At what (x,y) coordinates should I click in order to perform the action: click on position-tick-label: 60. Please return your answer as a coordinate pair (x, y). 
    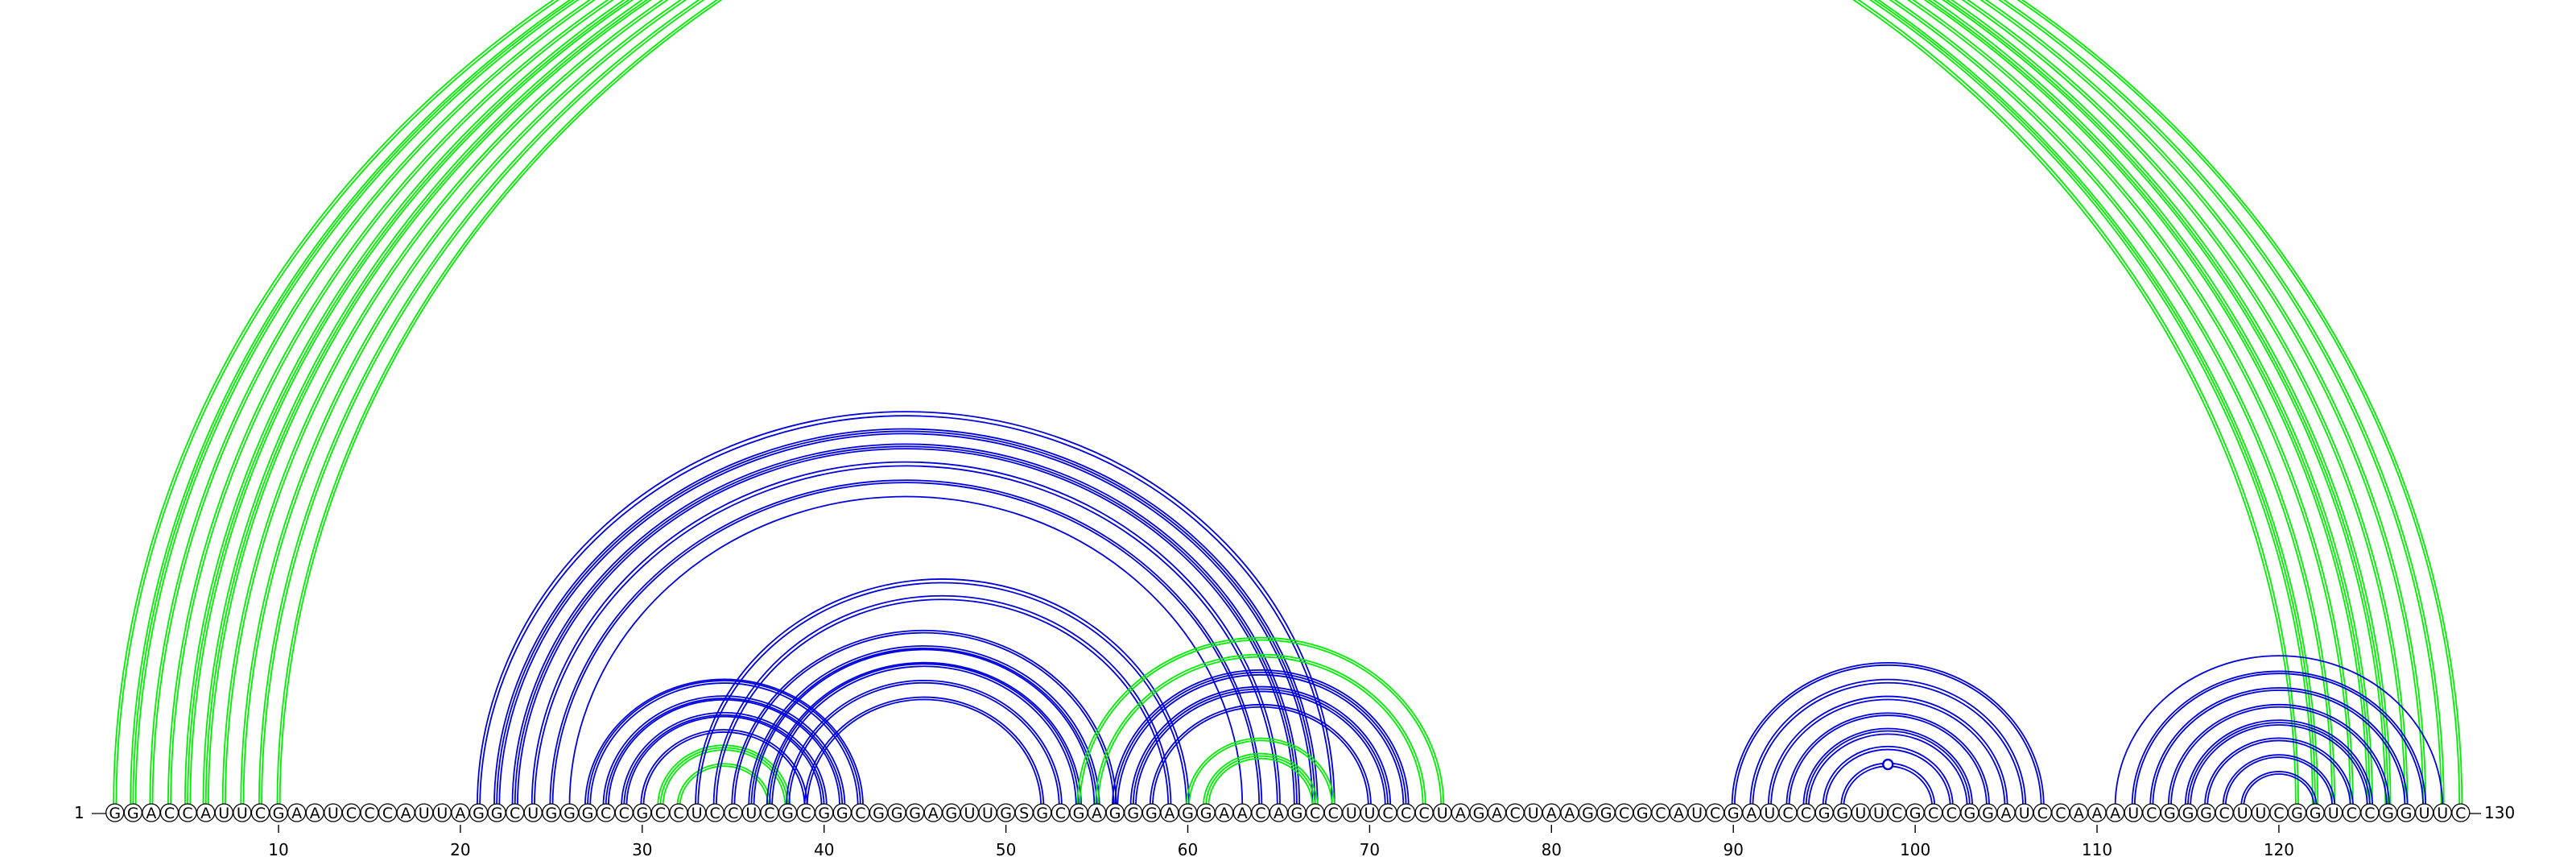
    Looking at the image, I should click on (1188, 849).